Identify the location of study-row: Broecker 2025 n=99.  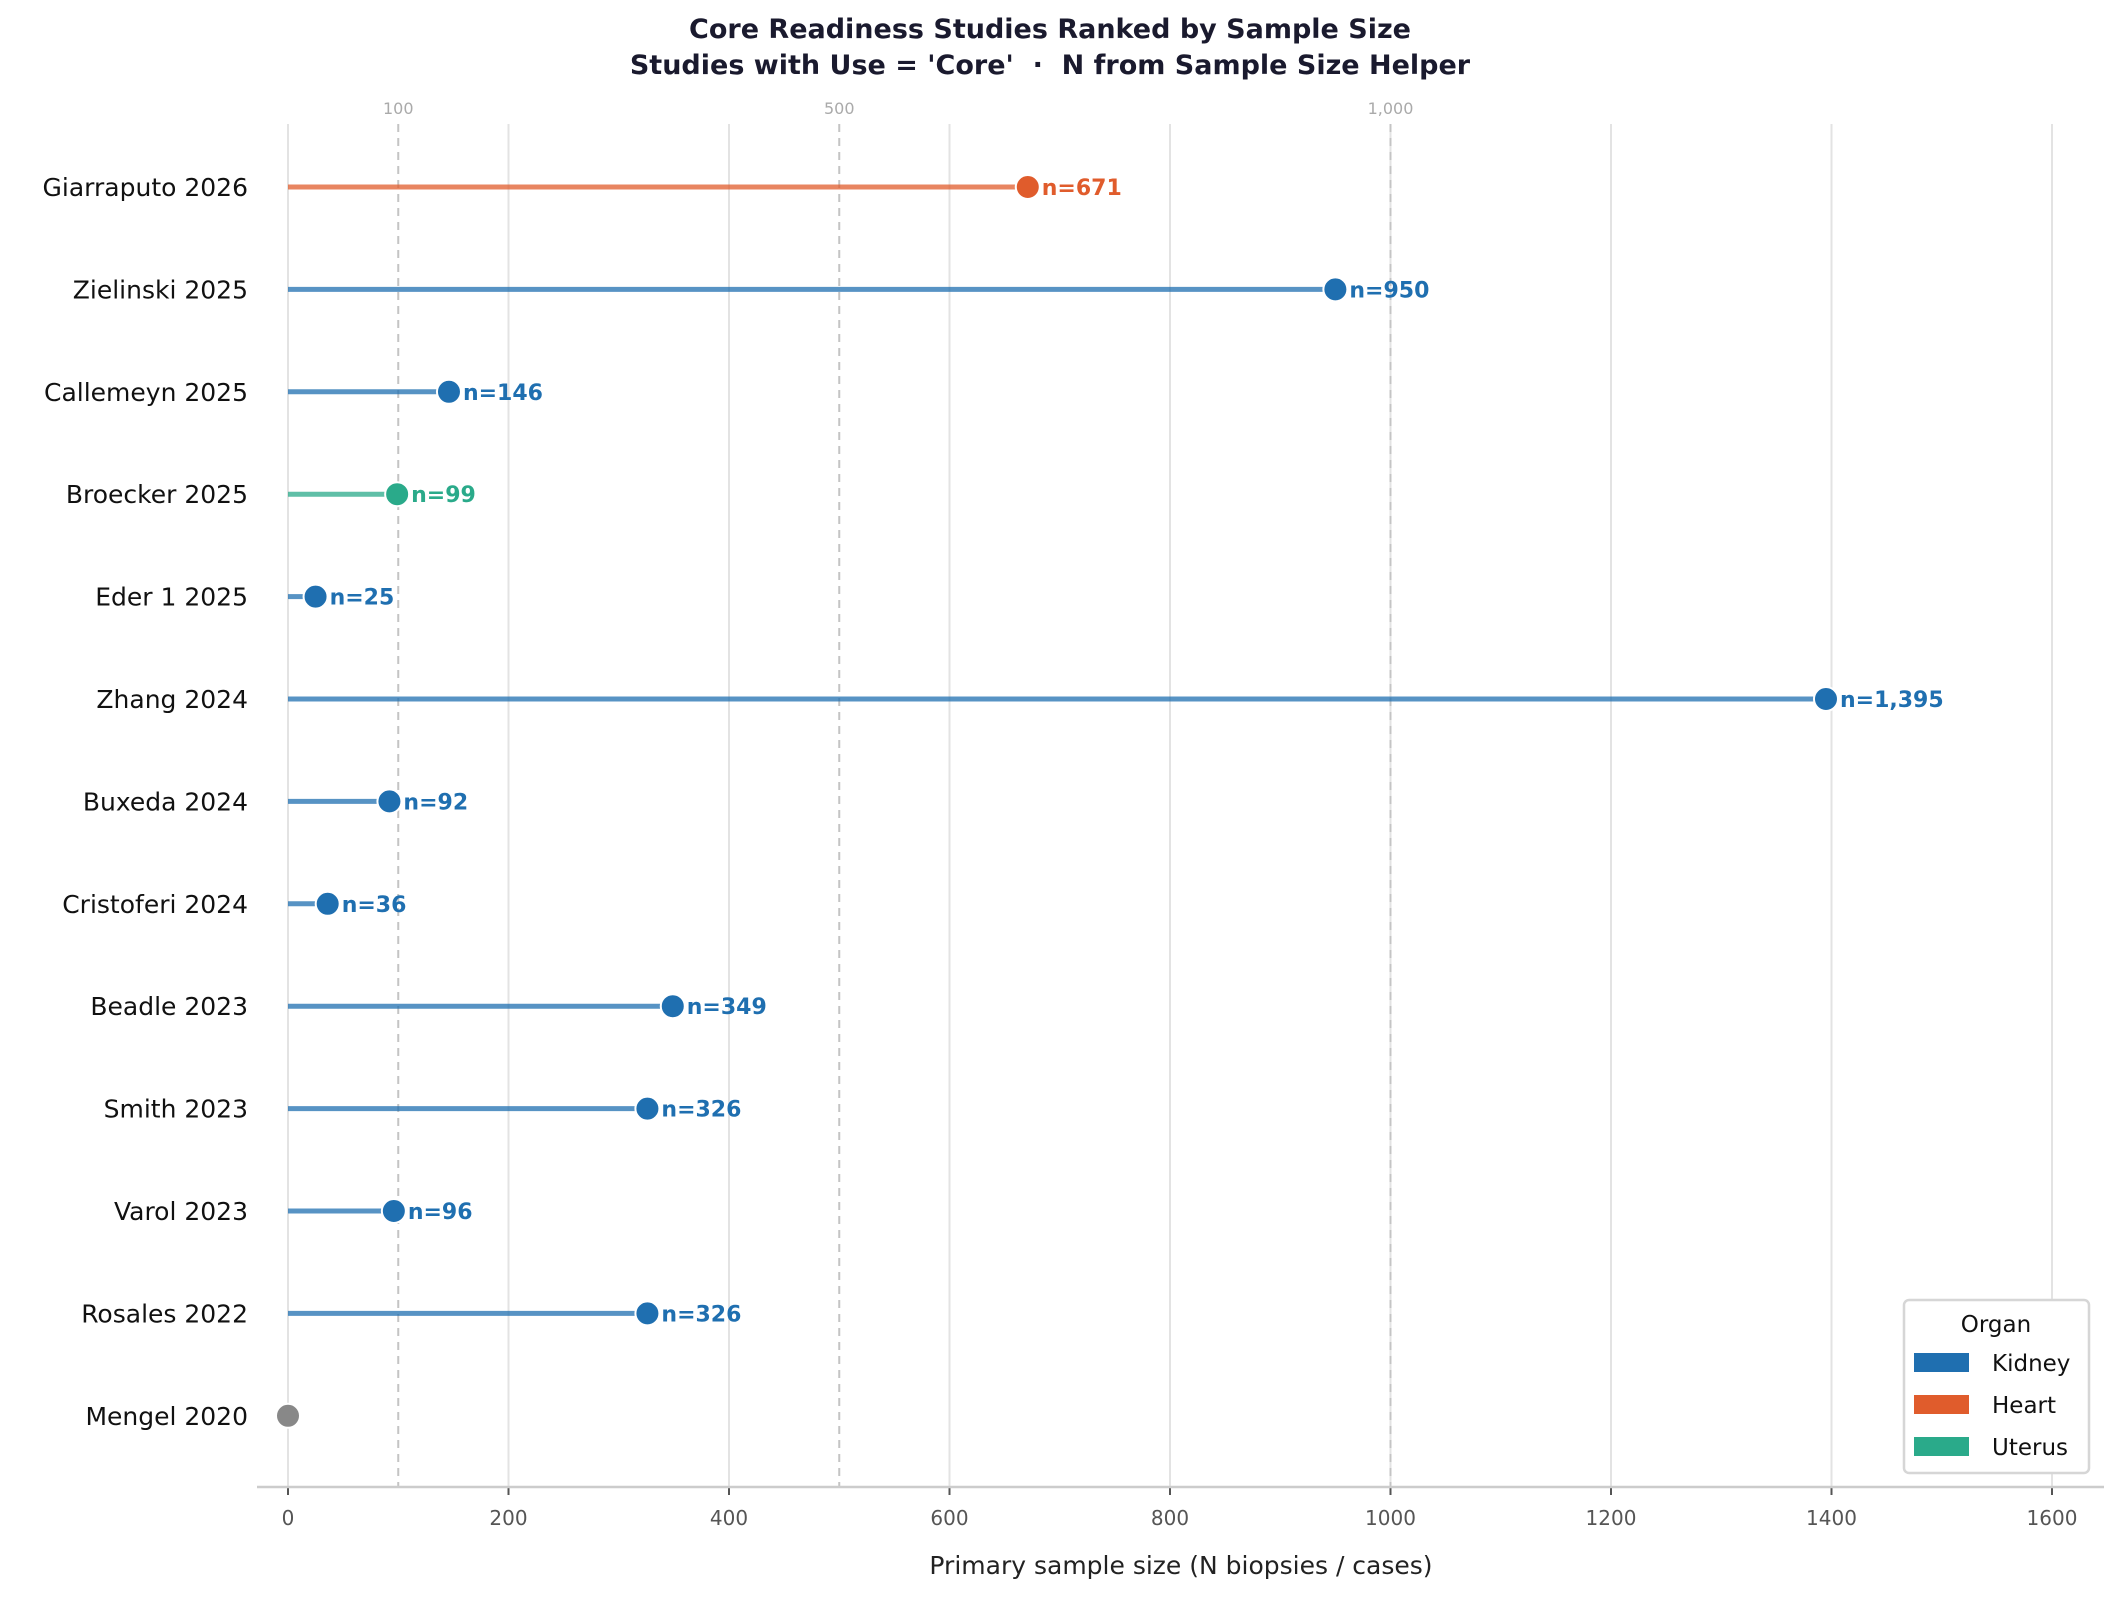
(271, 494).